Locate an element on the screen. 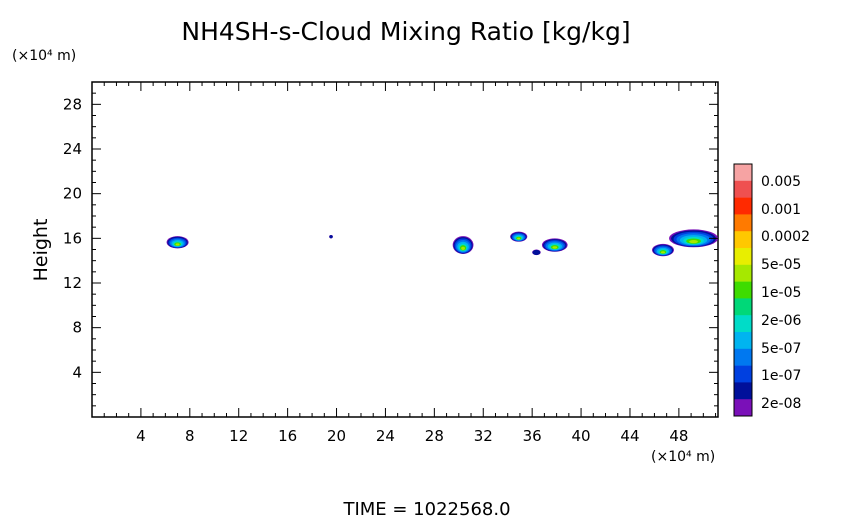 The height and width of the screenshot is (519, 854). colorbar-swatches is located at coordinates (743, 290).